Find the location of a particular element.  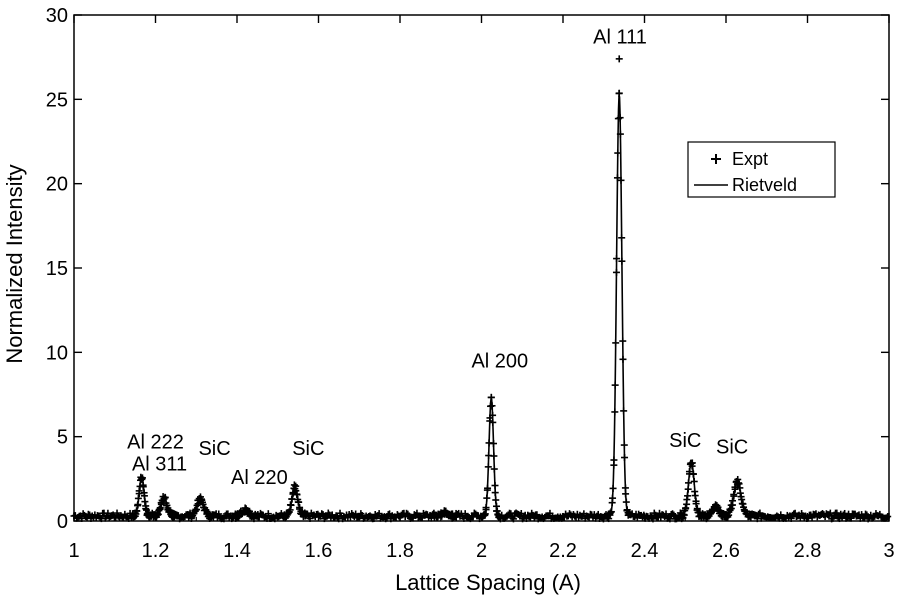

y-tick-label: 25 is located at coordinates (57, 100).